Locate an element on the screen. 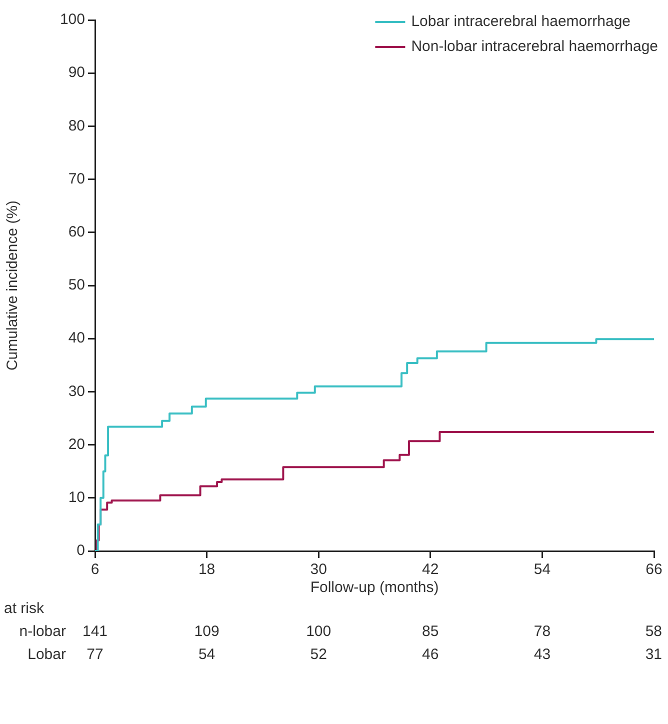 The height and width of the screenshot is (724, 668). x-tick-label: 18 is located at coordinates (207, 569).